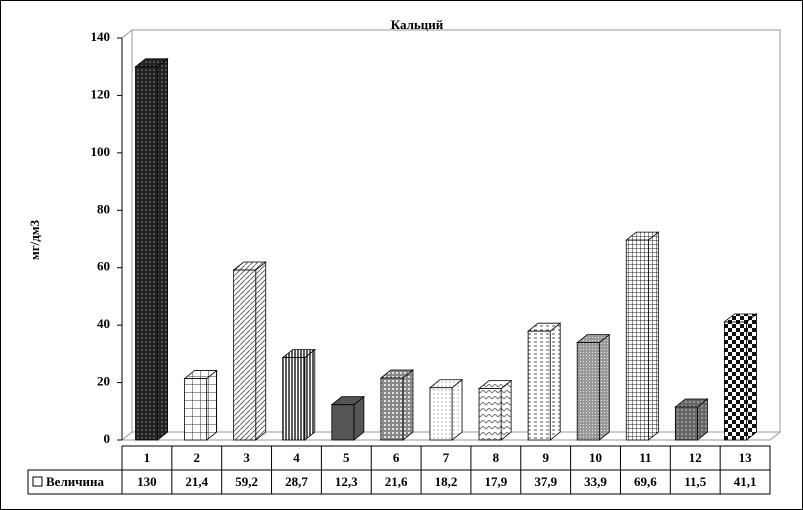 This screenshot has width=803, height=510. What do you see at coordinates (396, 457) in the screenshot?
I see `x-tick-label: 6` at bounding box center [396, 457].